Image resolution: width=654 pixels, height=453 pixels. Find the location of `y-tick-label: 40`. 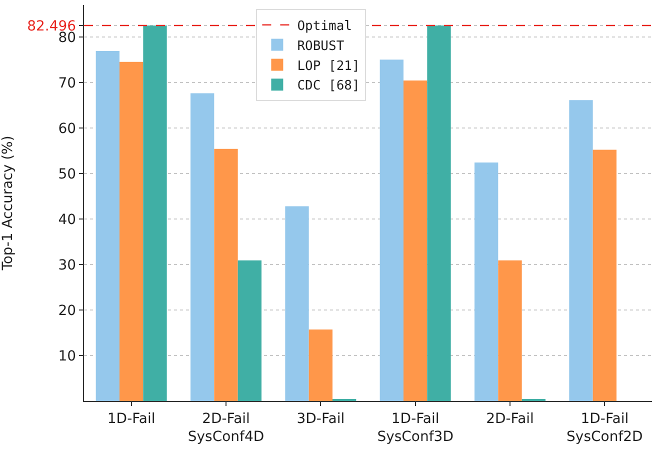

y-tick-label: 40 is located at coordinates (67, 220).